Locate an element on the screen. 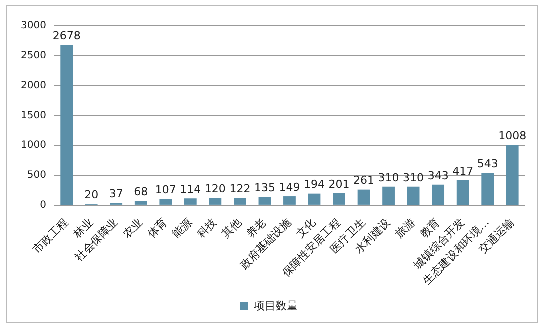 The width and height of the screenshot is (546, 334). data-label: 135 is located at coordinates (265, 188).